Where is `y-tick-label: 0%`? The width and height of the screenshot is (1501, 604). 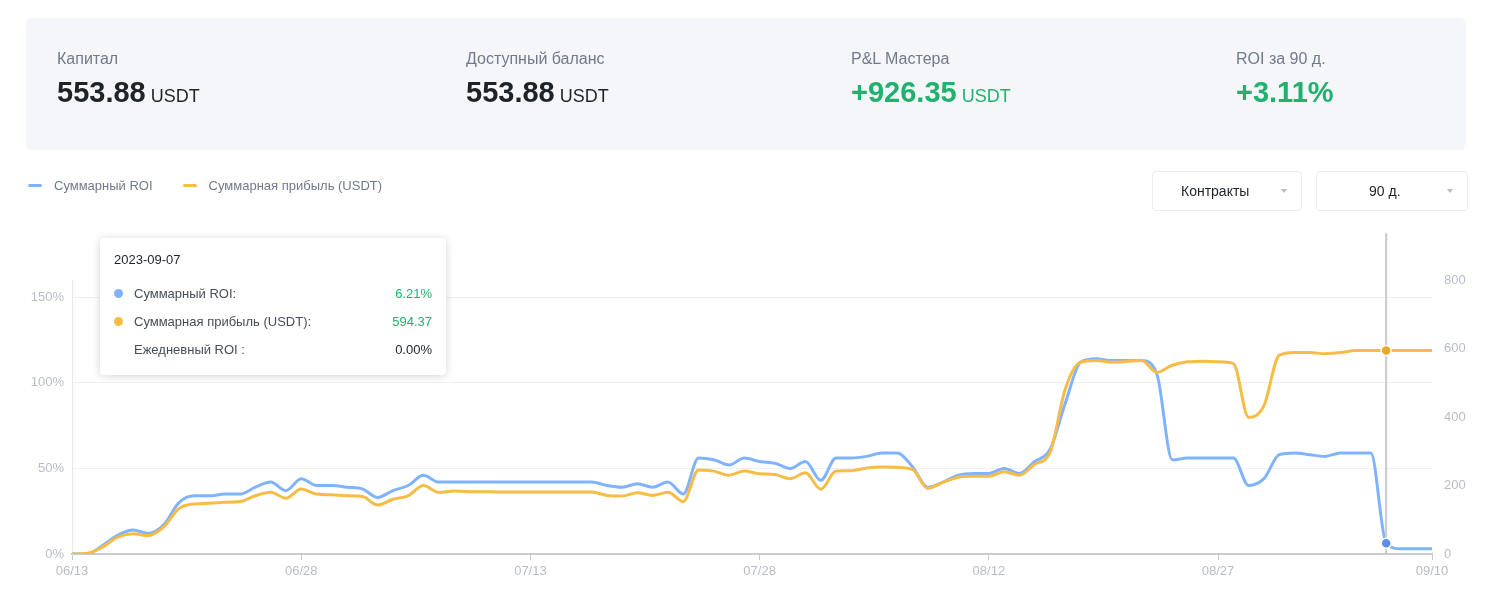 y-tick-label: 0% is located at coordinates (55, 553).